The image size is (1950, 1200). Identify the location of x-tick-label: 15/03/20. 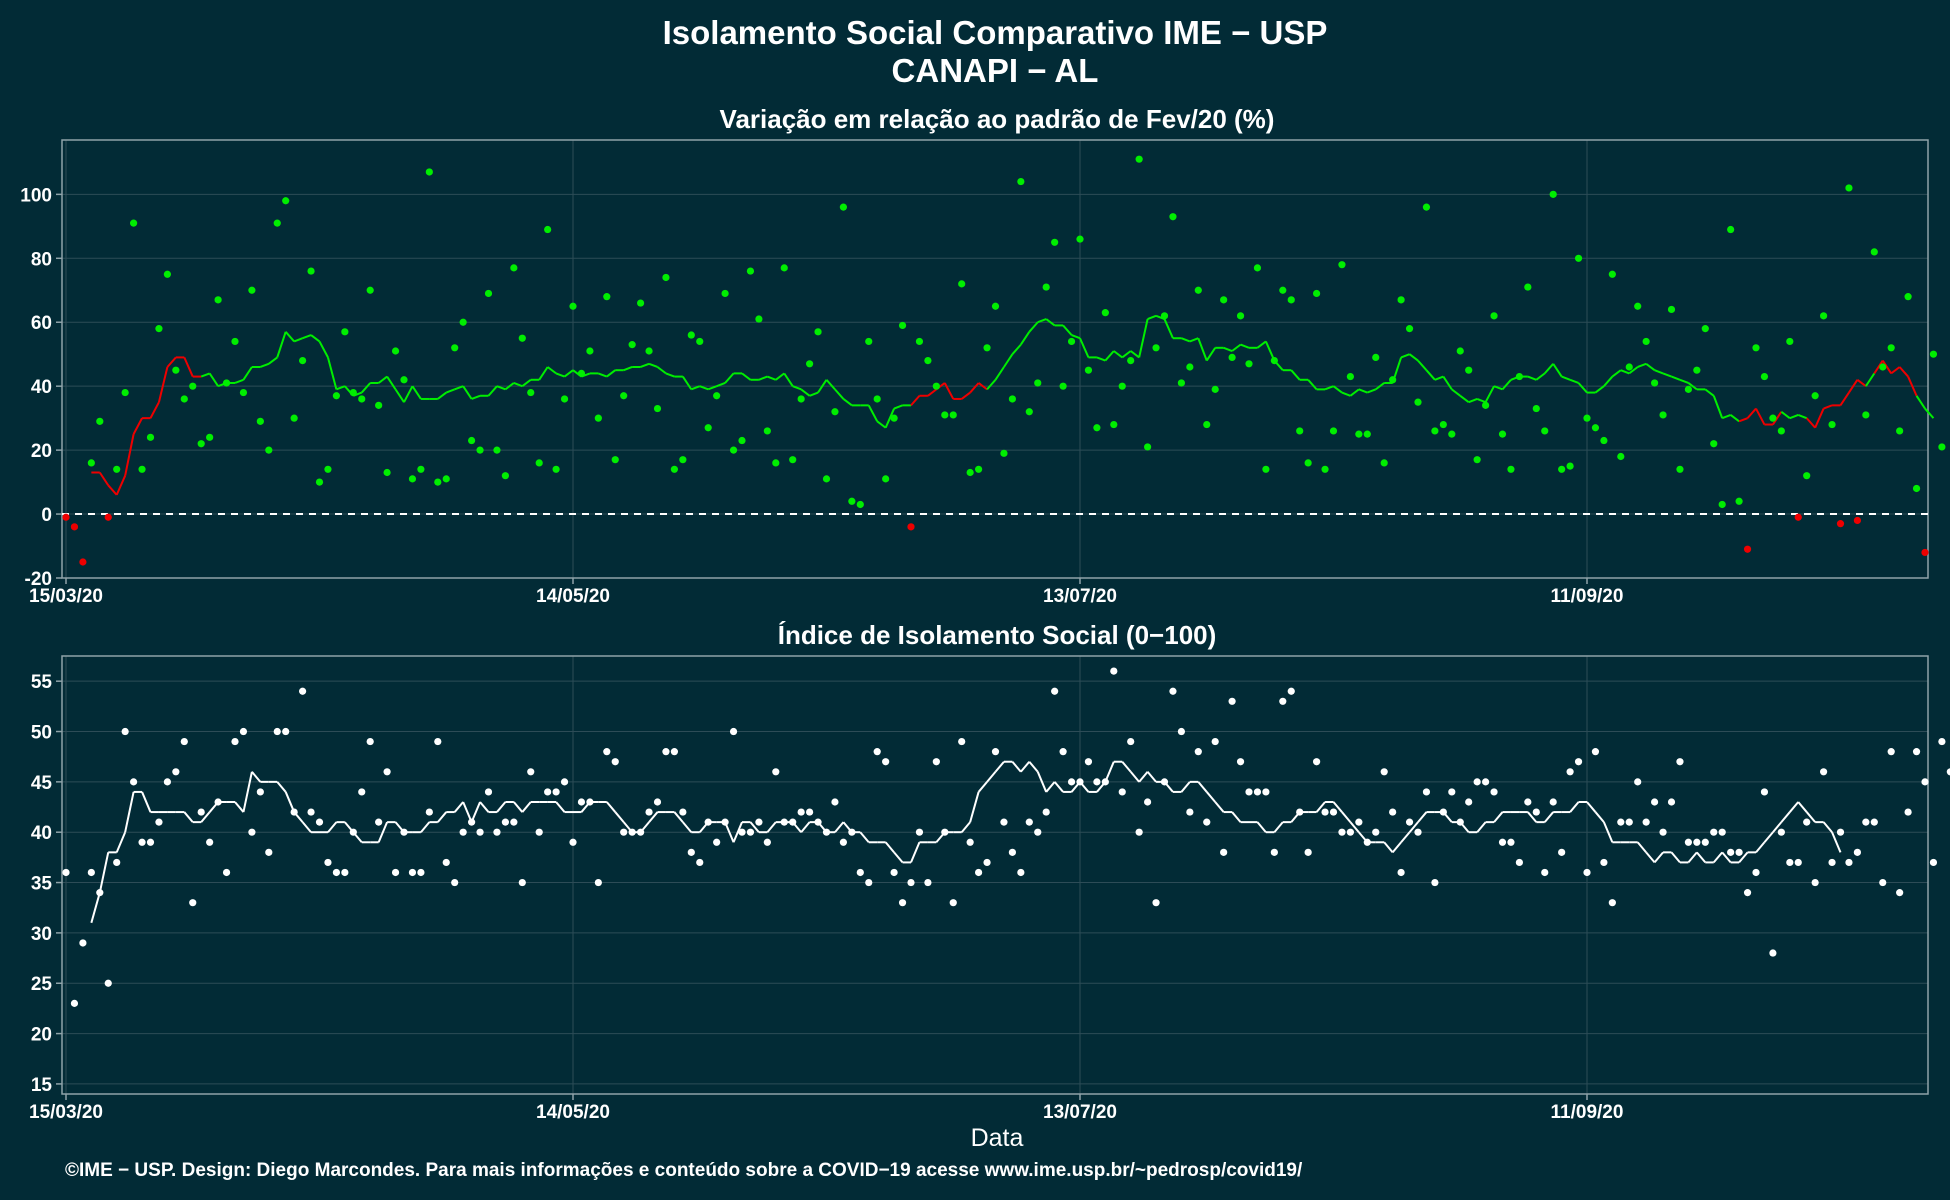
(66, 596).